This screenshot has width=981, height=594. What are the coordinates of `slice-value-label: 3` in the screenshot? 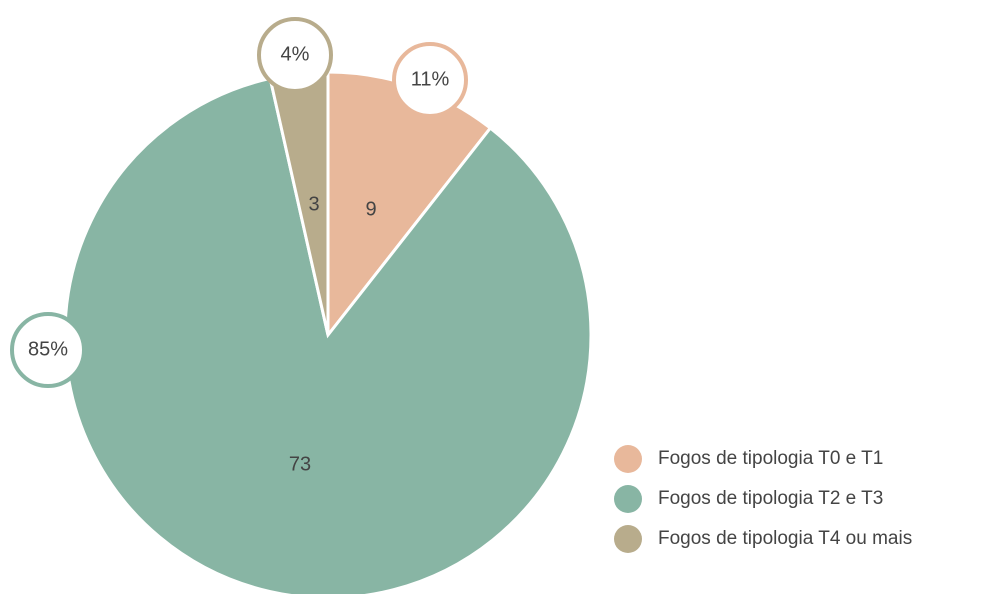 It's located at (313, 204).